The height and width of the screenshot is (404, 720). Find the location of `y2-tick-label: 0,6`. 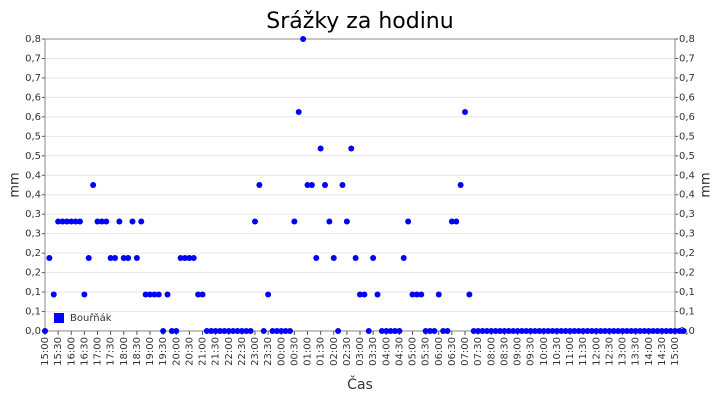

y2-tick-label: 0,6 is located at coordinates (687, 117).